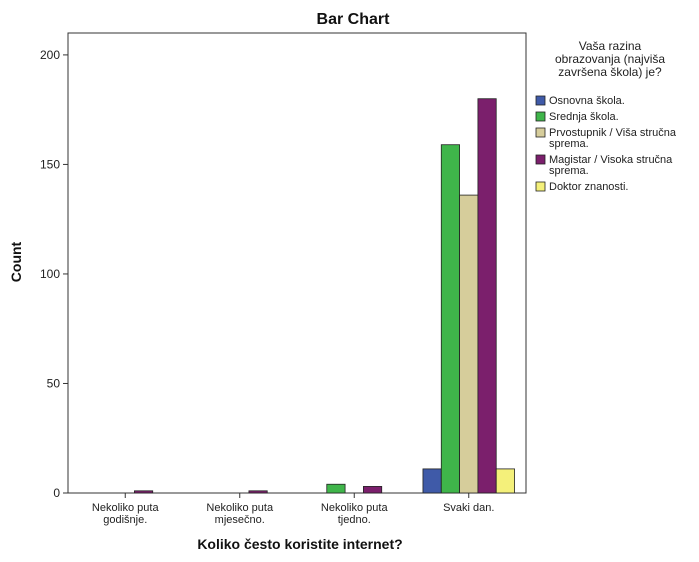  I want to click on legend-title: Vaša razina, so click(610, 46).